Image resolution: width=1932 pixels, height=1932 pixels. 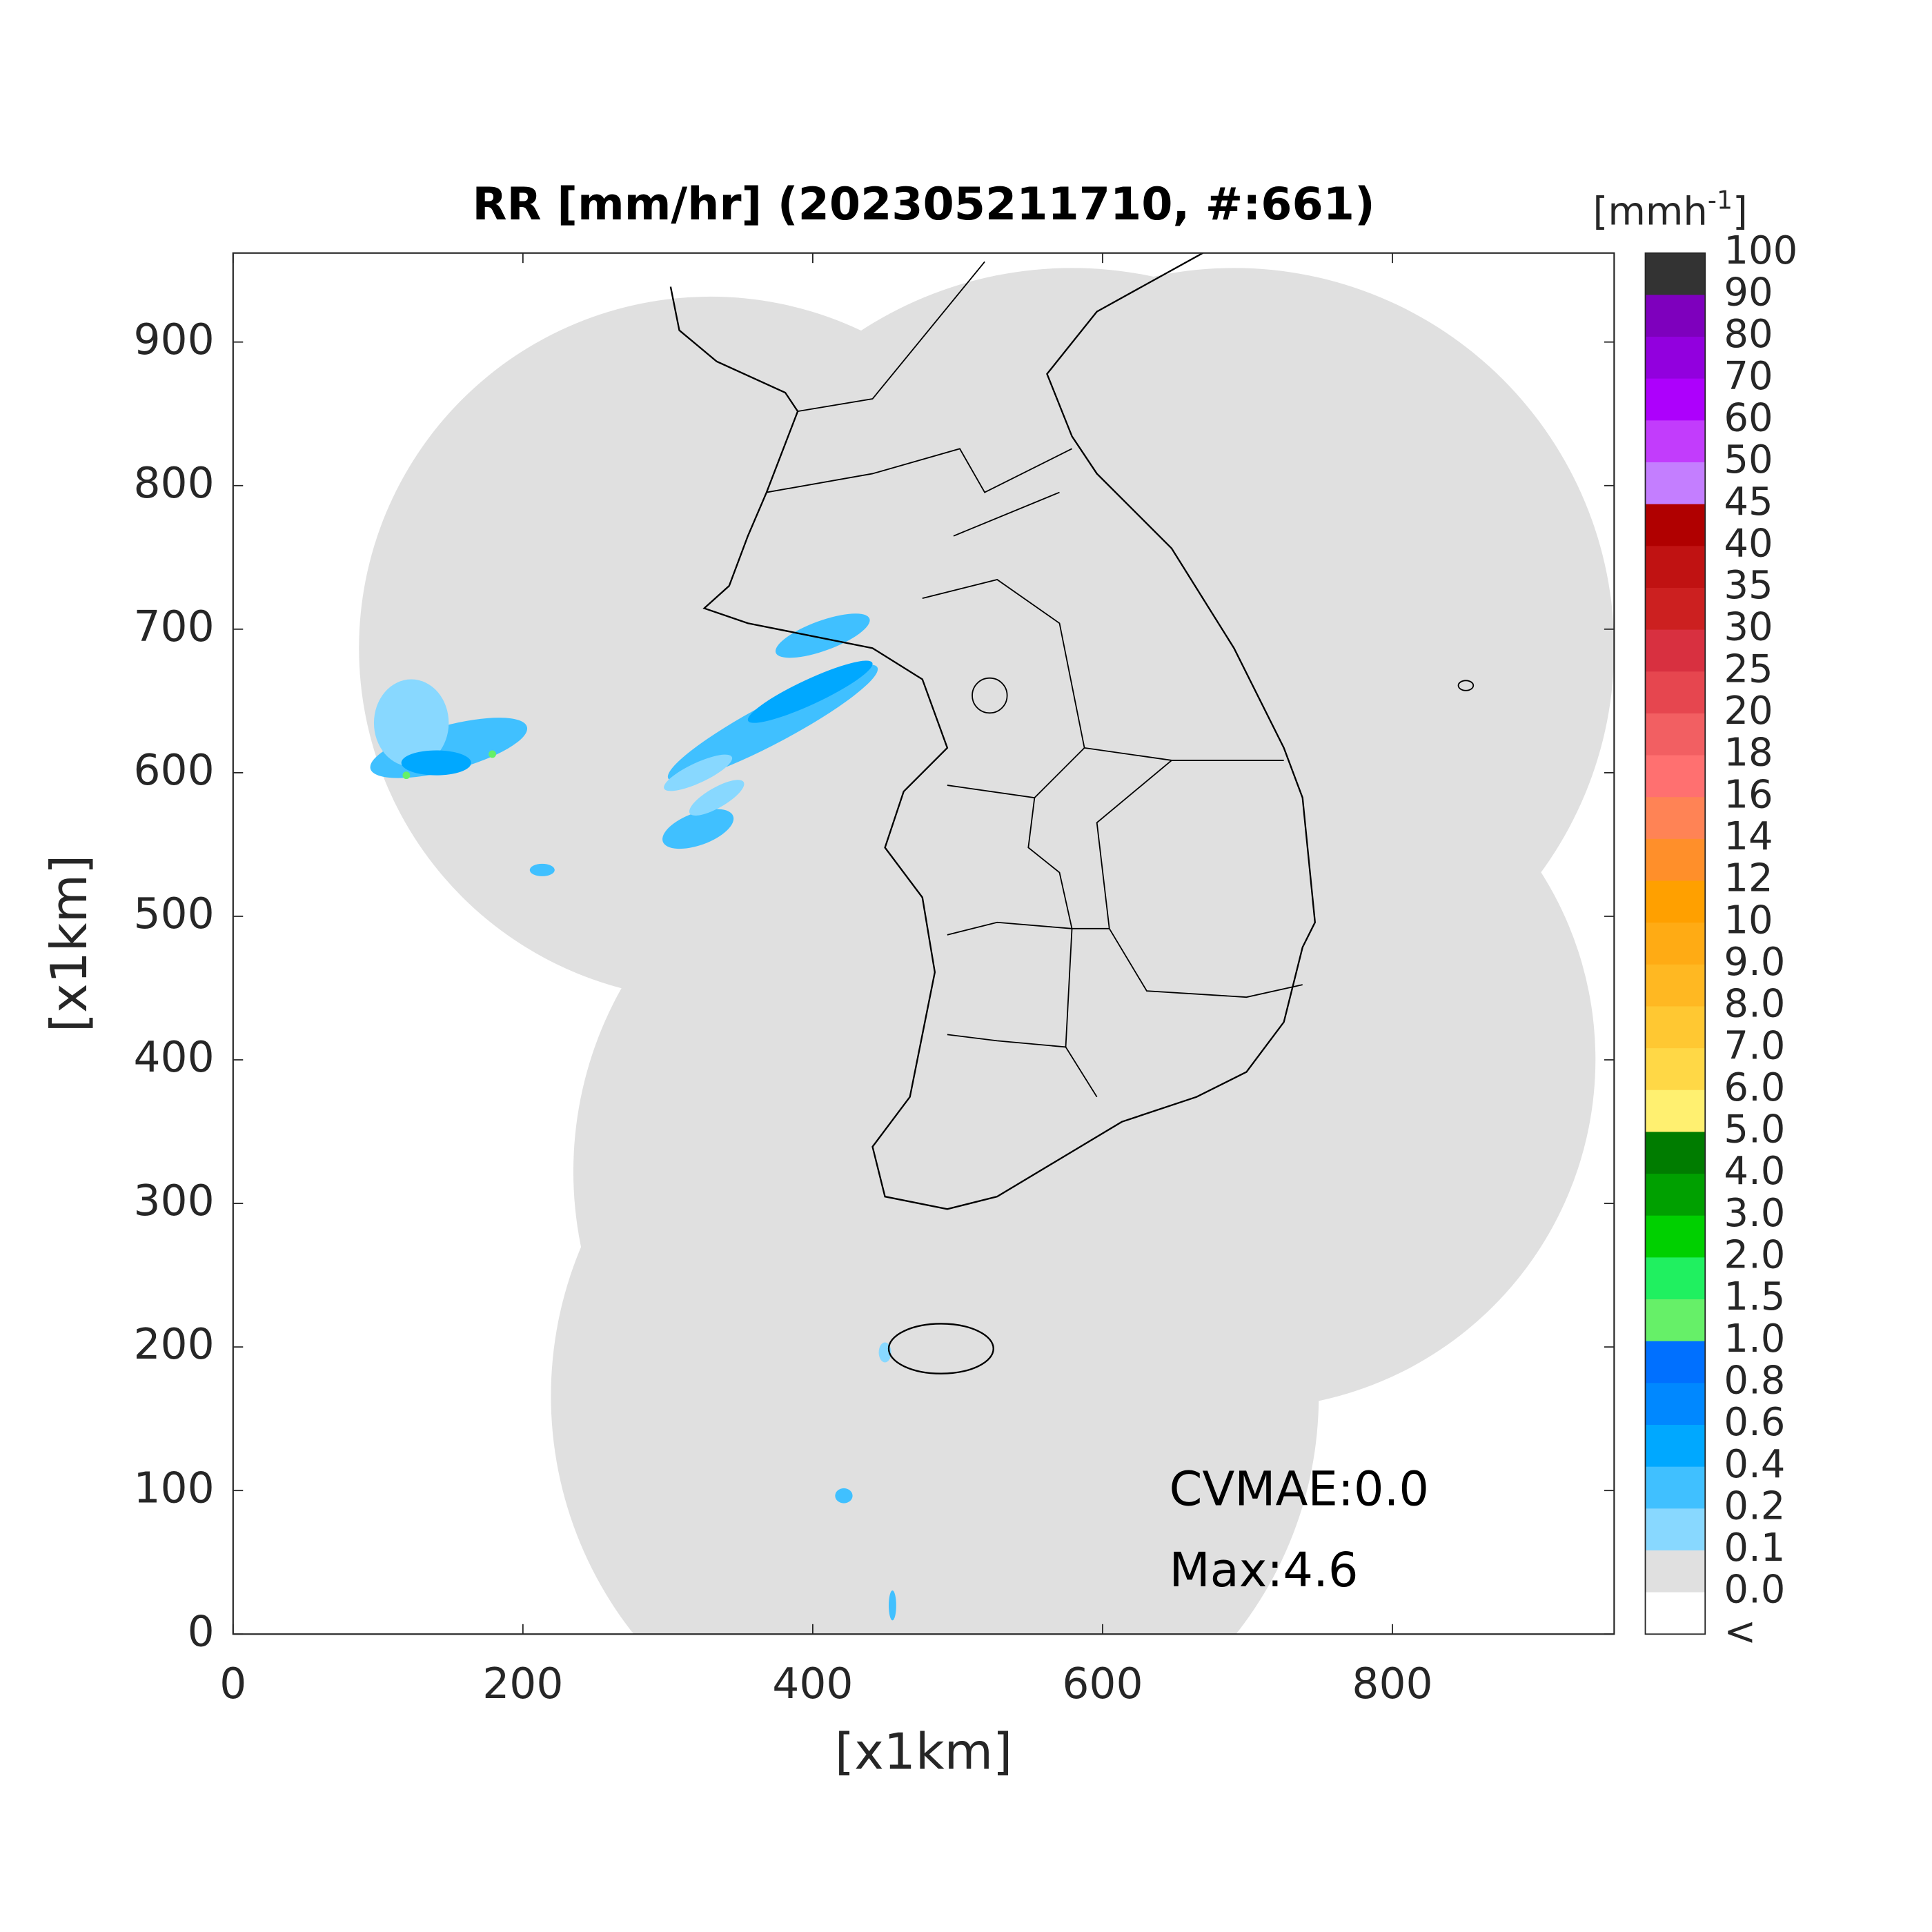 I want to click on y-tick-label: 500, so click(x=173, y=913).